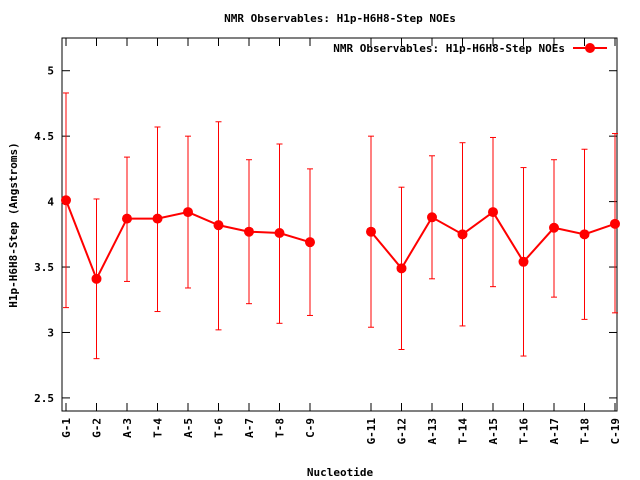  Describe the element at coordinates (524, 431) in the screenshot. I see `x-tick-label: T-16` at that location.